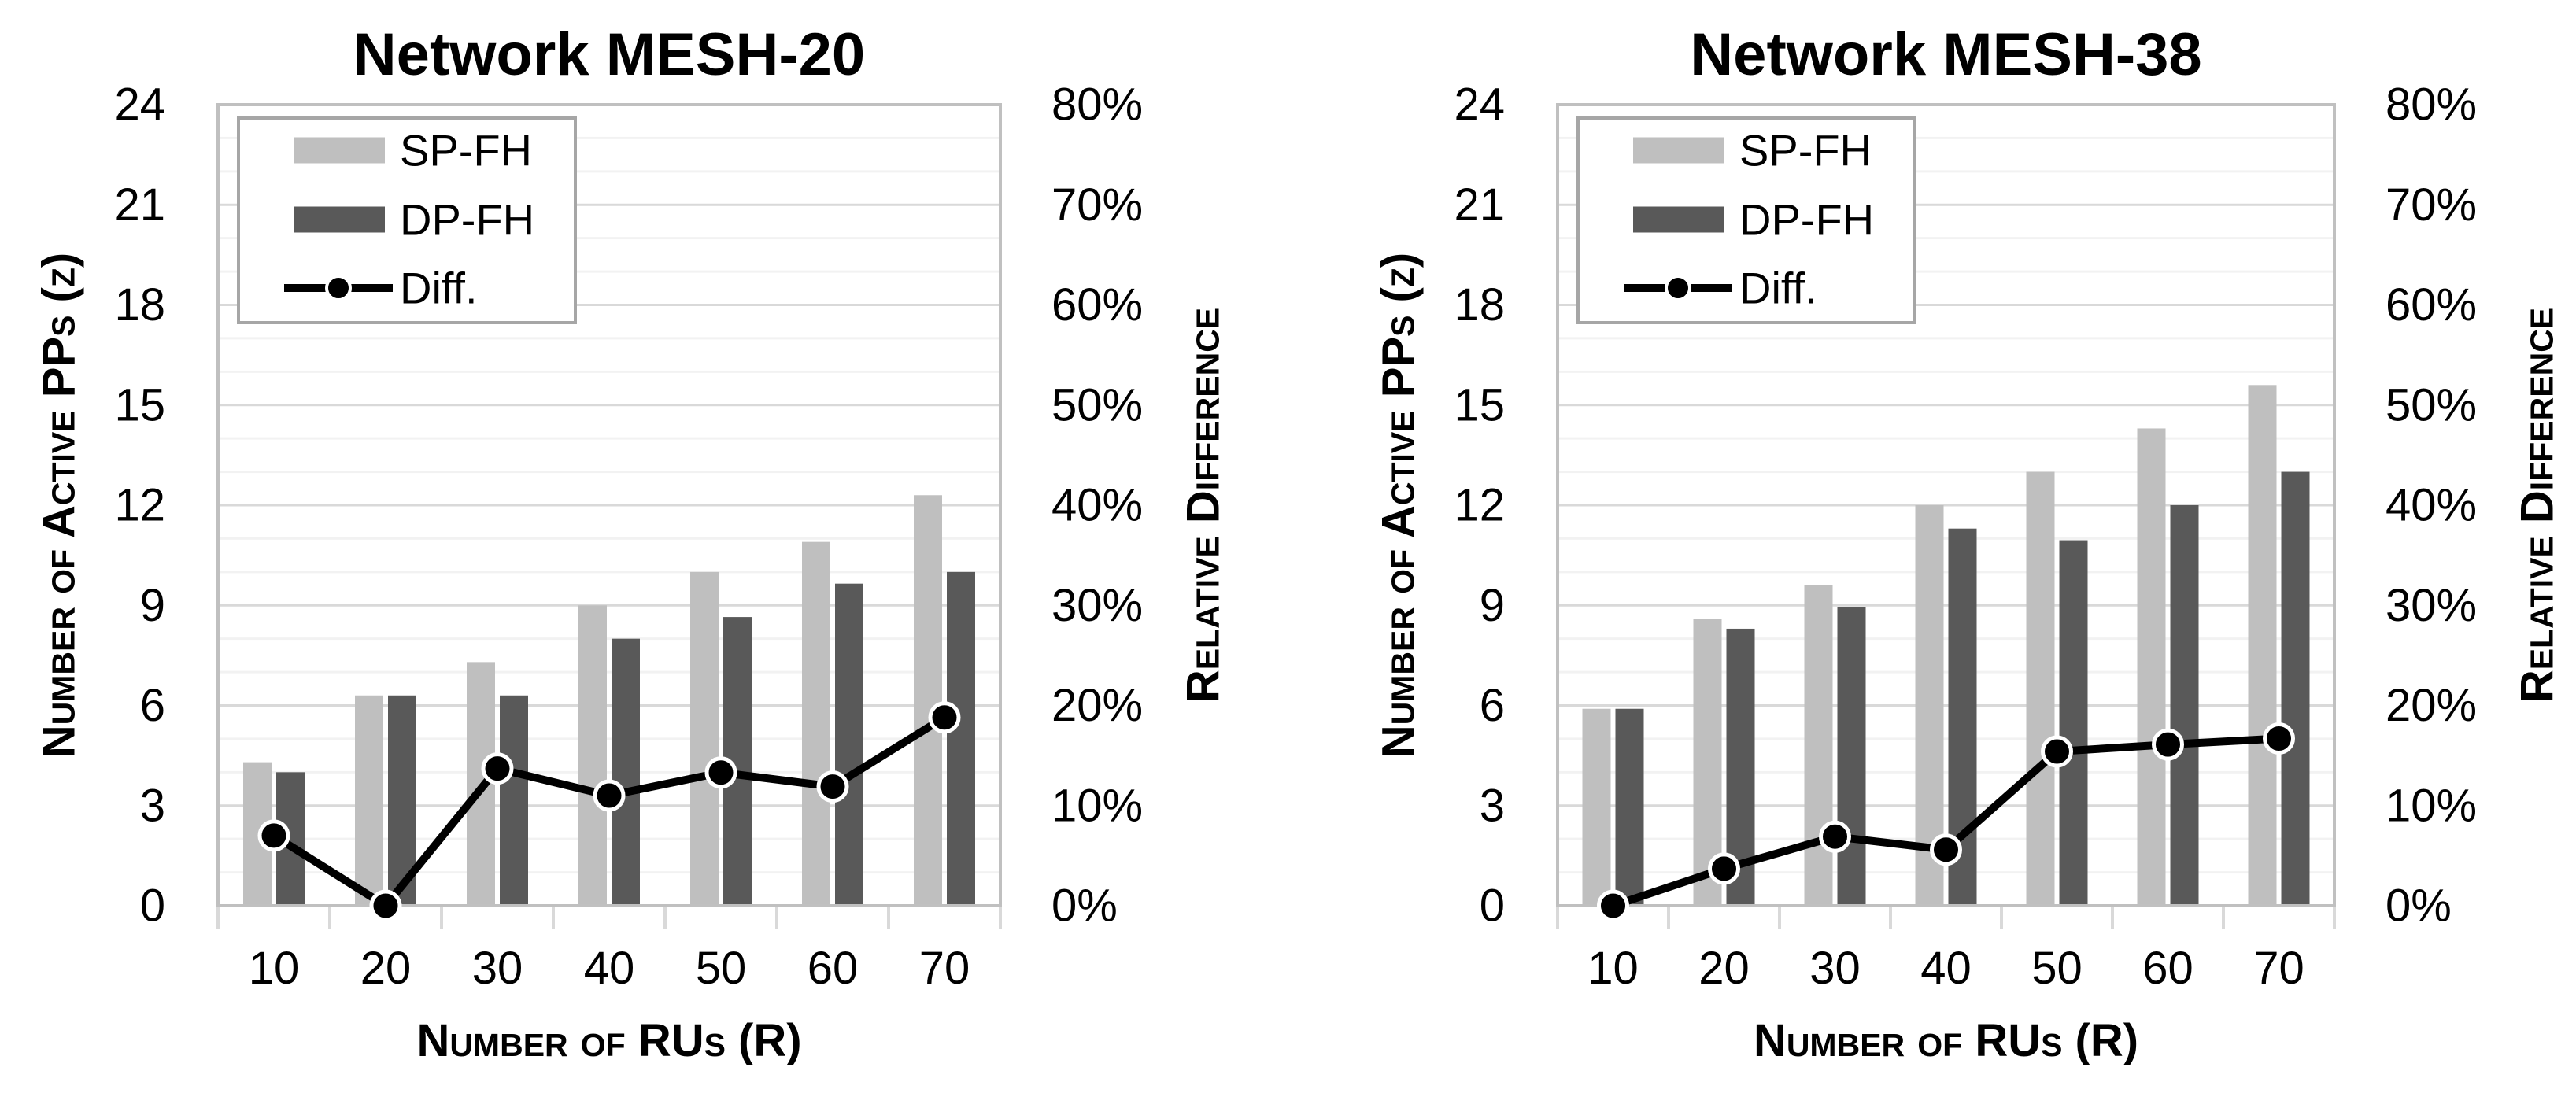 Image resolution: width=2576 pixels, height=1093 pixels. What do you see at coordinates (386, 968) in the screenshot?
I see `x-axis-tick-label: 20` at bounding box center [386, 968].